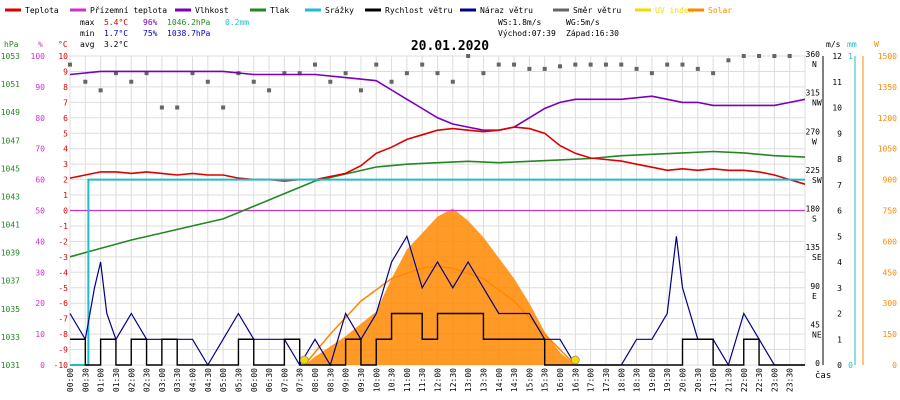  What do you see at coordinates (817, 334) in the screenshot?
I see `tick-dir-label: NE` at bounding box center [817, 334].